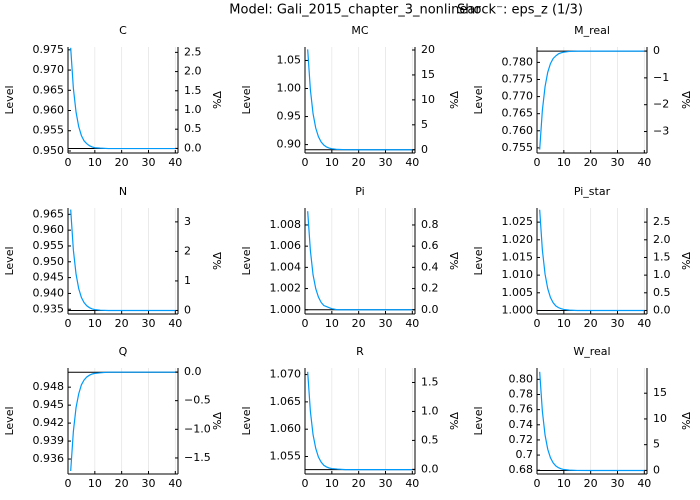 The height and width of the screenshot is (500, 700). What do you see at coordinates (49, 229) in the screenshot?
I see `y-tick-label: 0.960` at bounding box center [49, 229].